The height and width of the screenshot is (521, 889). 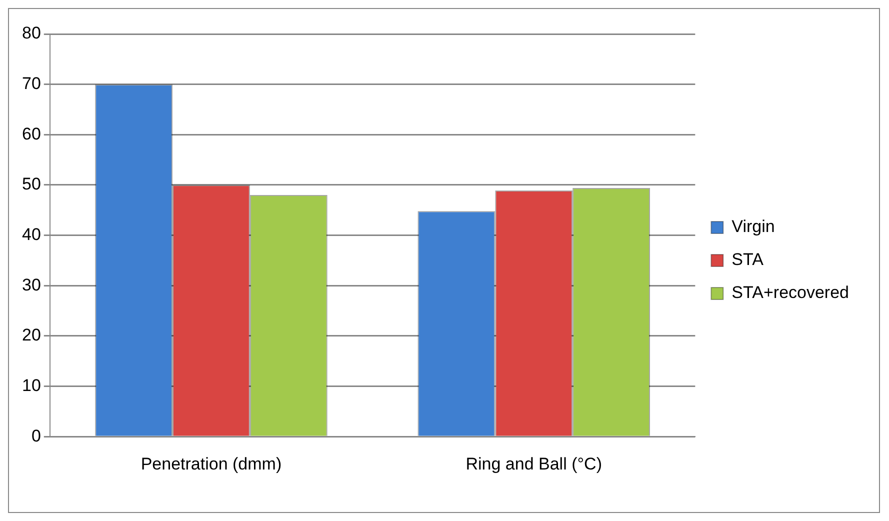 I want to click on y-tick-label: 40, so click(x=31, y=234).